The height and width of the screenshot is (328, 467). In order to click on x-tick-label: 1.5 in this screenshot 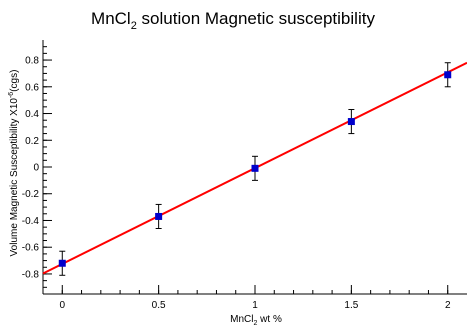, I will do `click(351, 305)`.